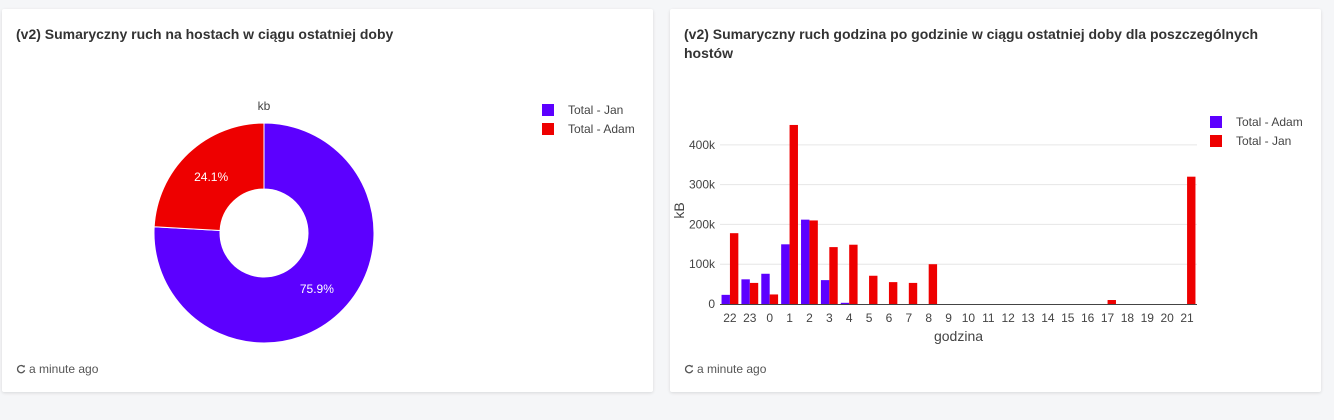 The height and width of the screenshot is (420, 1334). What do you see at coordinates (1068, 318) in the screenshot?
I see `x-tick-label: 15` at bounding box center [1068, 318].